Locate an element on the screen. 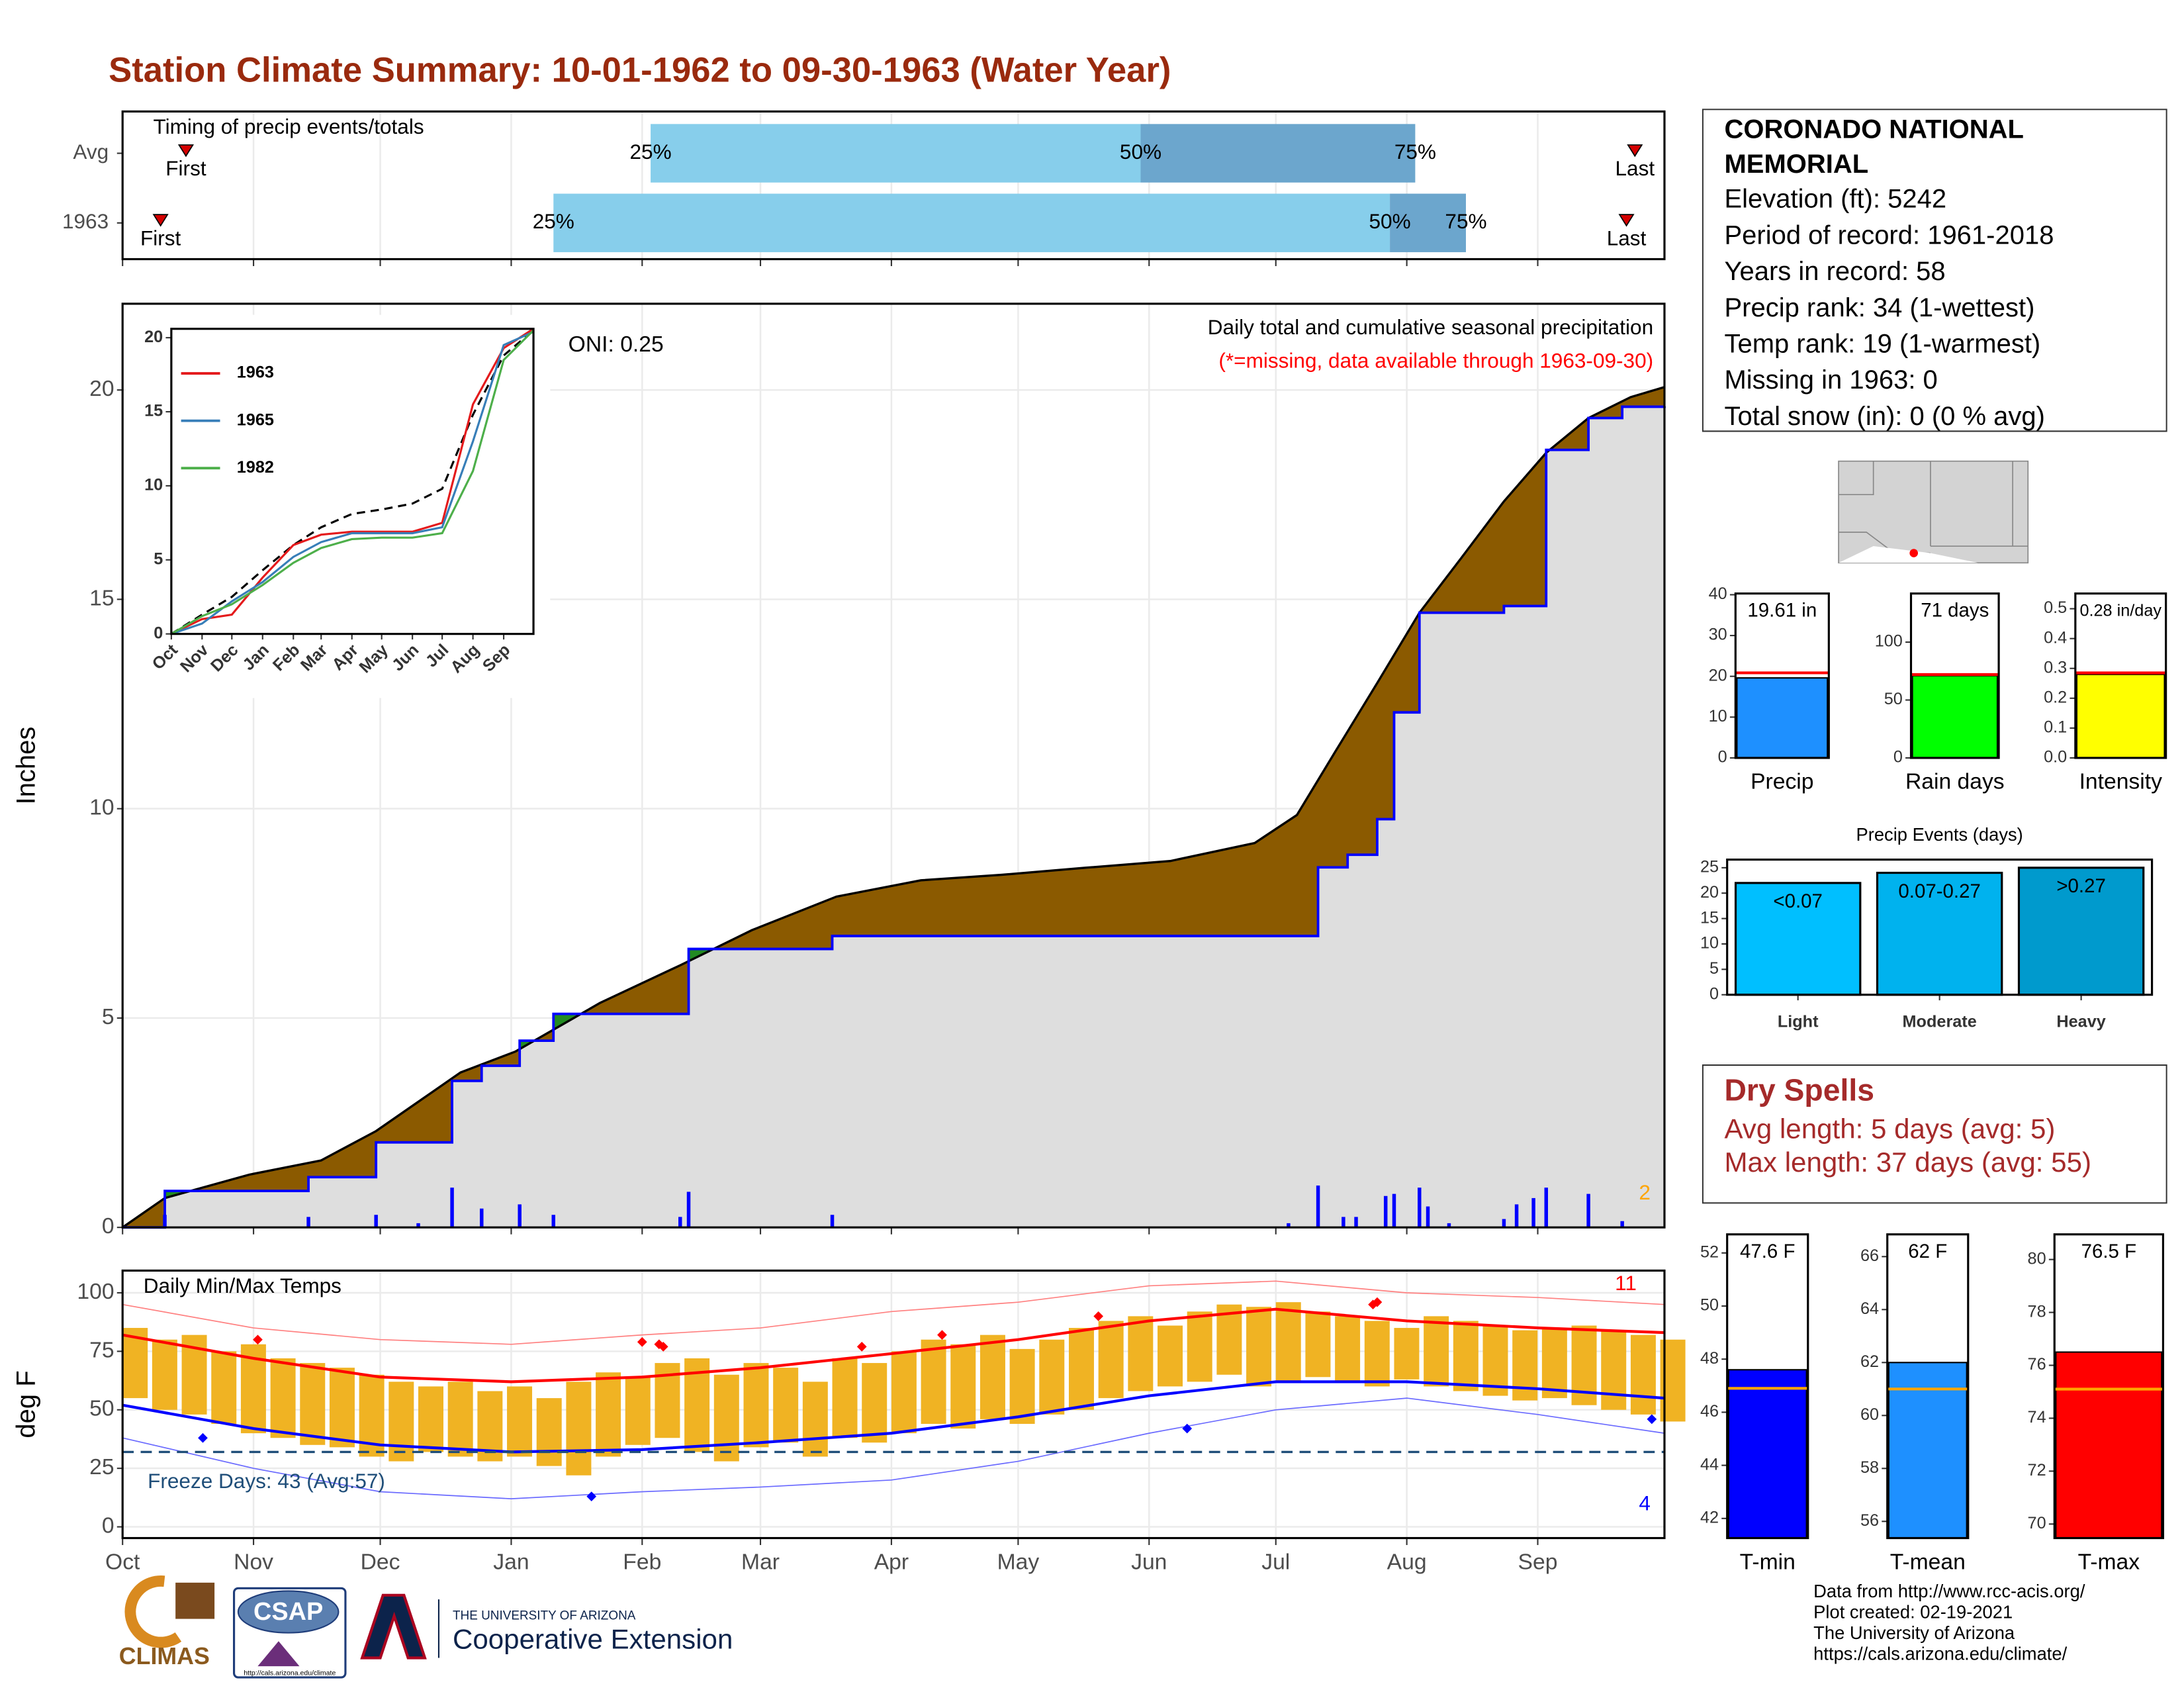  value-label: 62 F is located at coordinates (1928, 1251).